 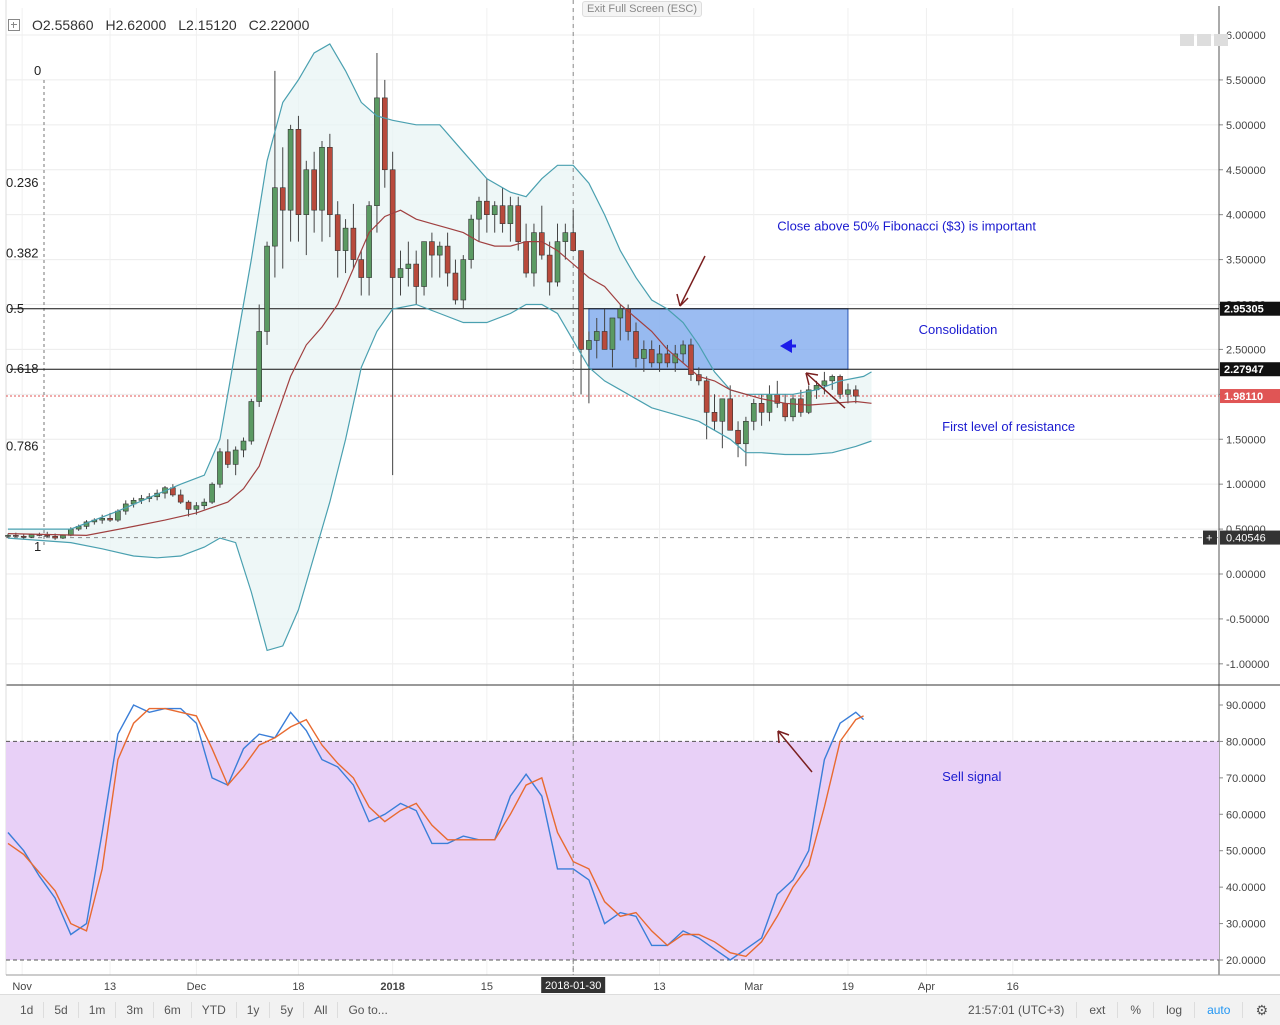 I want to click on gear-icon: ⚙, so click(x=1261, y=1010).